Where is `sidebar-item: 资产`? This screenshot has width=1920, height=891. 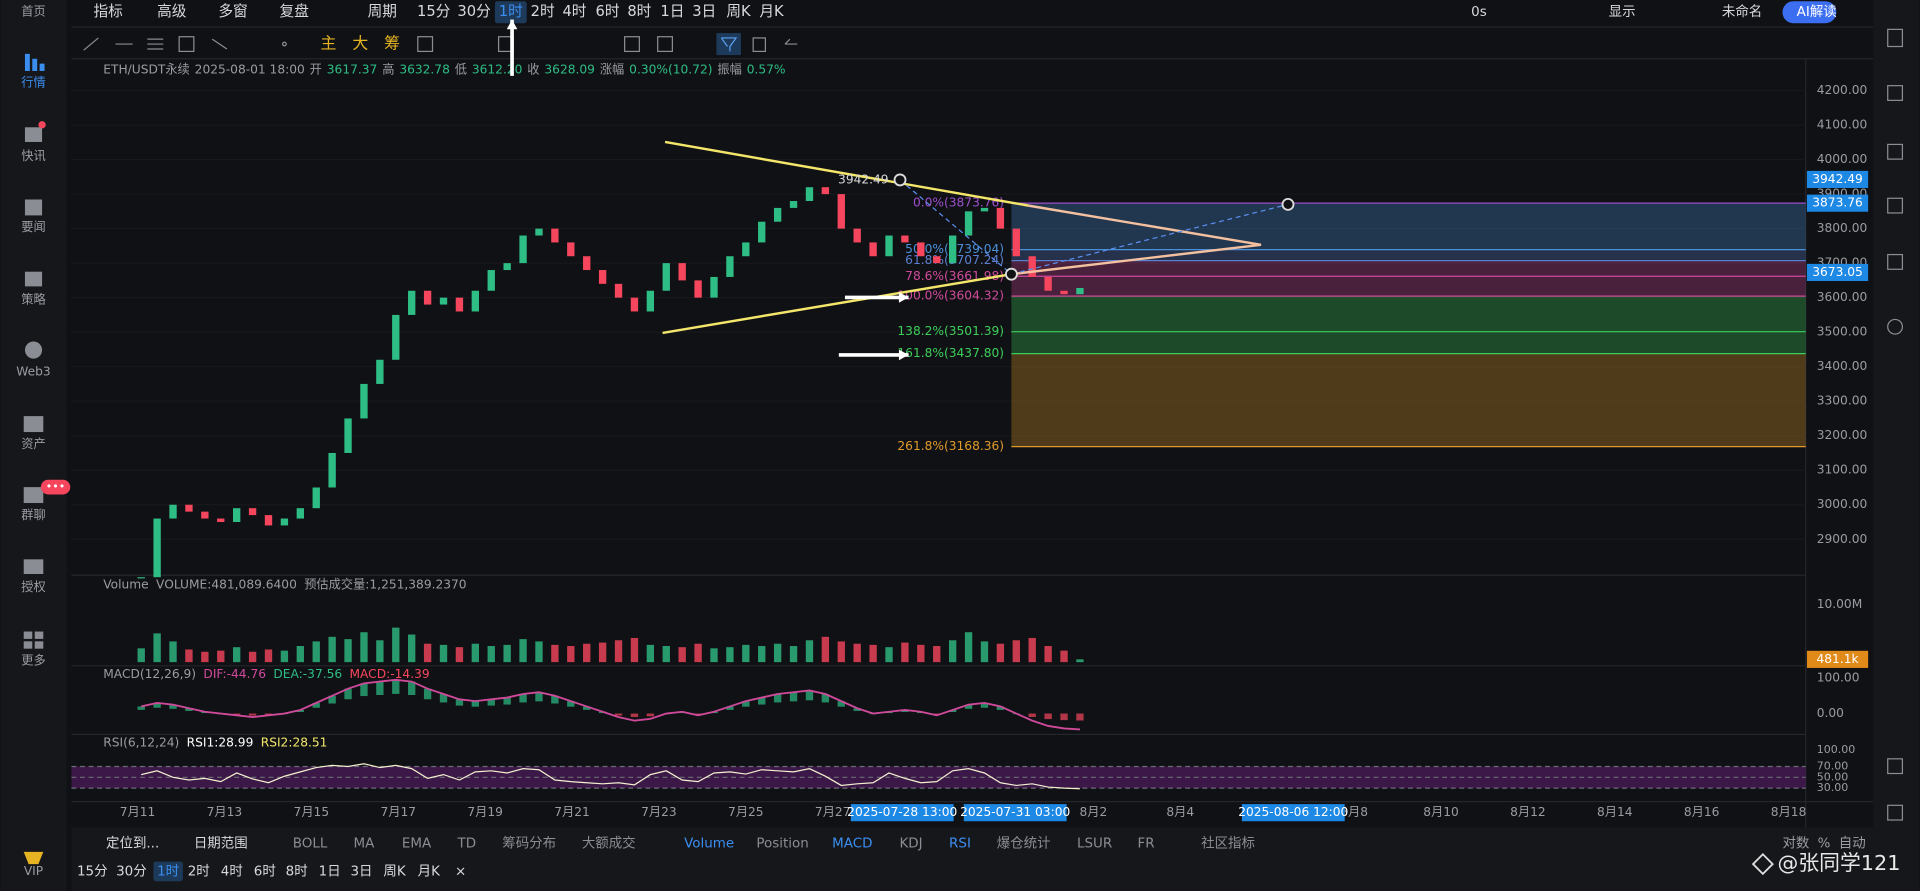
sidebar-item: 资产 is located at coordinates (33, 444).